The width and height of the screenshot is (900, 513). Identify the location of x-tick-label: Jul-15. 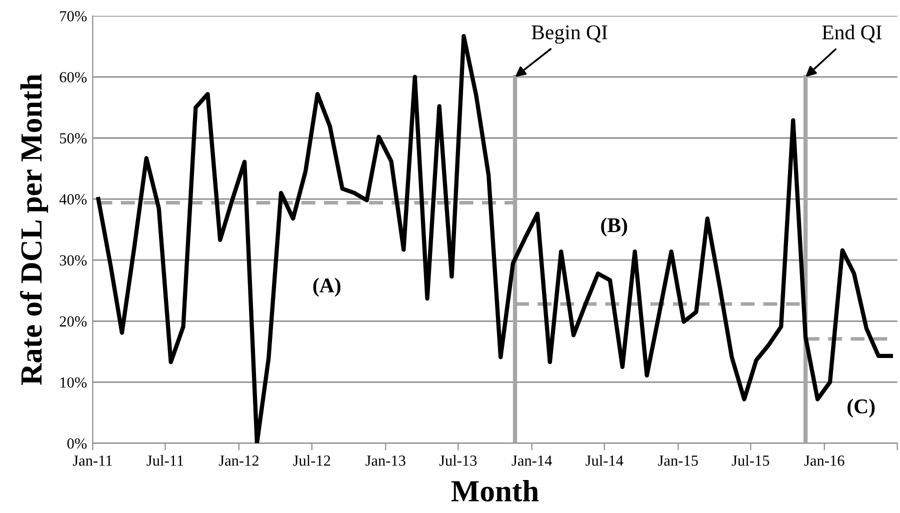
(751, 460).